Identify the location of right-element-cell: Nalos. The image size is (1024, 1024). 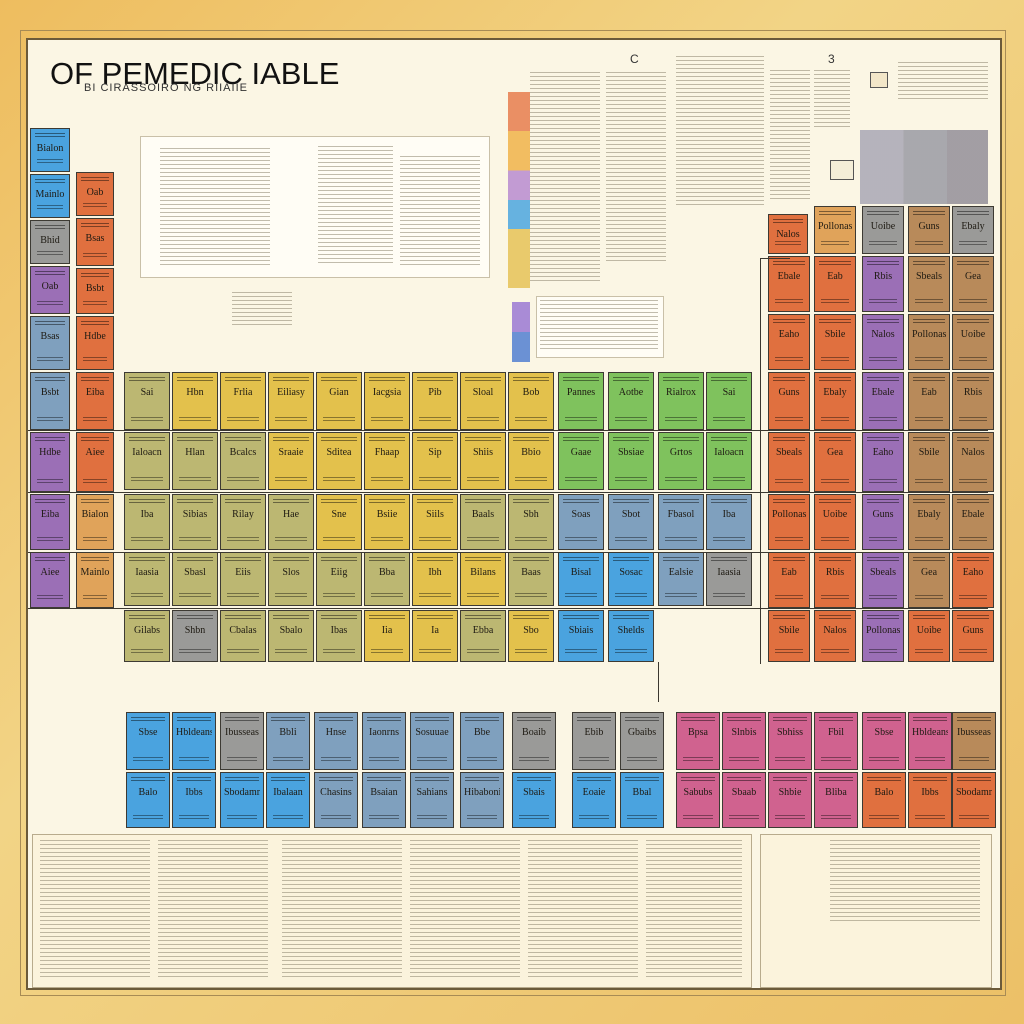
(788, 234).